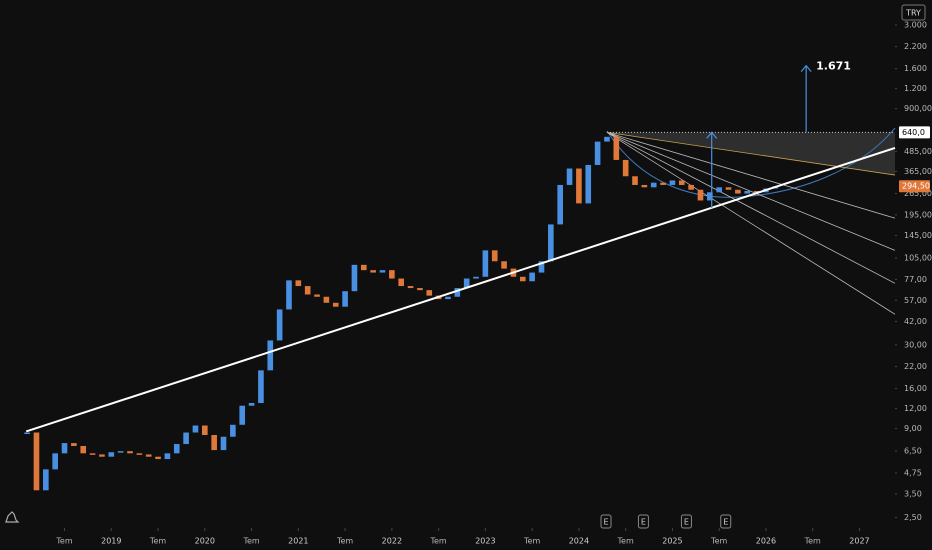 The height and width of the screenshot is (550, 932). I want to click on y-tick-label: 3.000, so click(915, 25).